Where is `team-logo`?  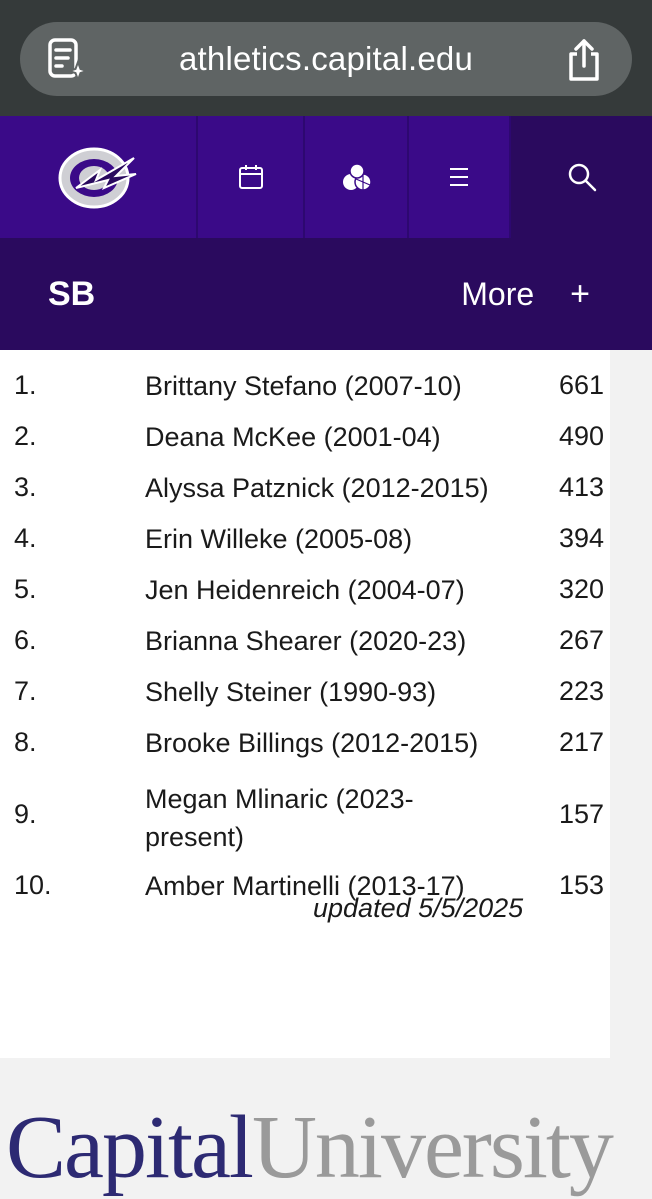
team-logo is located at coordinates (97, 178).